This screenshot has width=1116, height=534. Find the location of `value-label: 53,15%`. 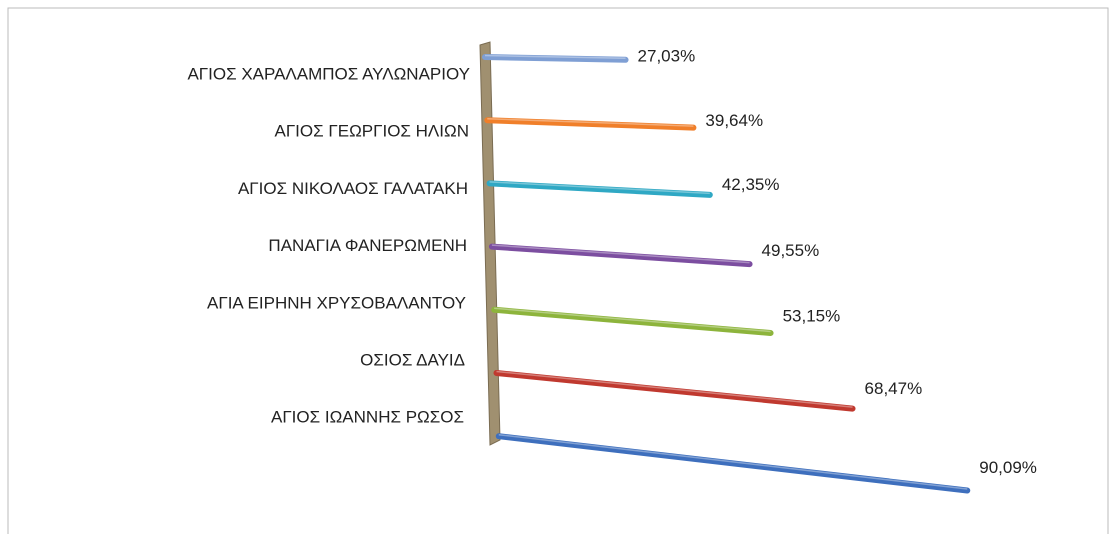

value-label: 53,15% is located at coordinates (812, 316).